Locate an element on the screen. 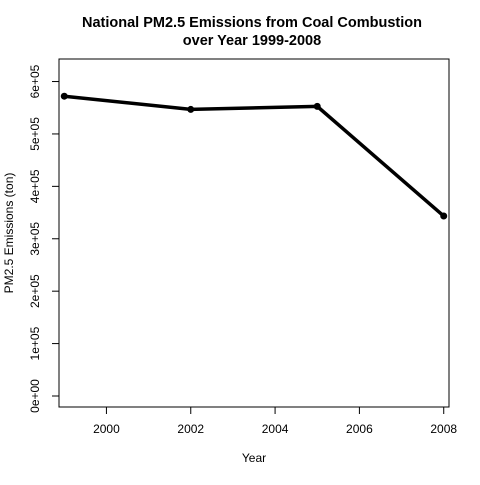 The image size is (480, 485). x-axis: 2000 2002 2004 2006 2008 is located at coordinates (275, 421).